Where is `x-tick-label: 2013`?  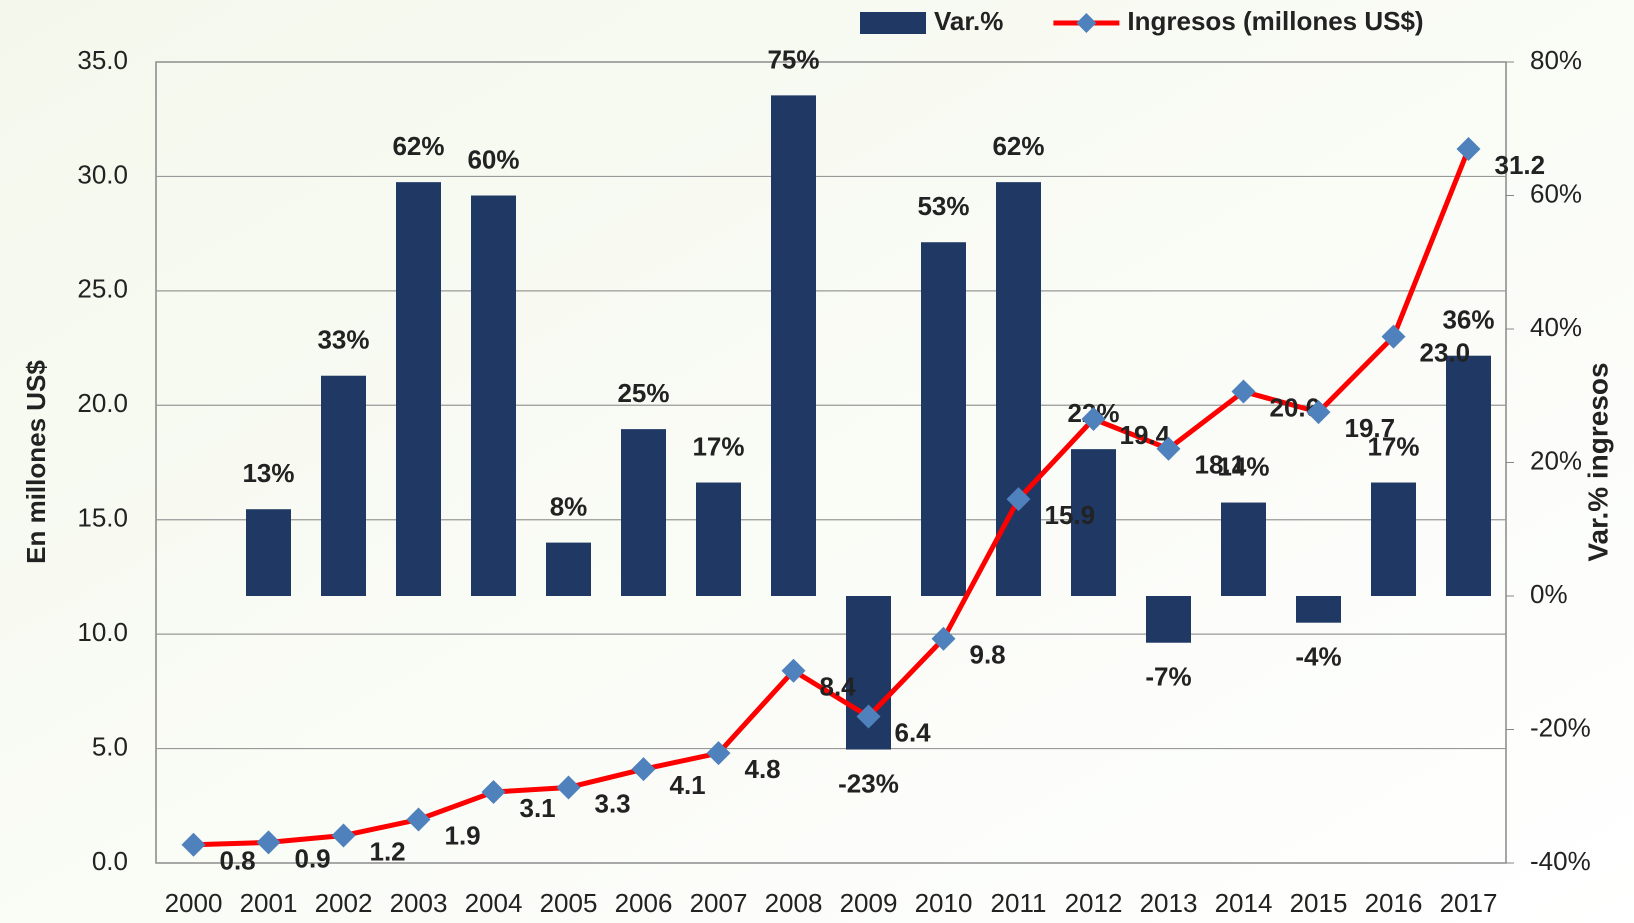
x-tick-label: 2013 is located at coordinates (1169, 903).